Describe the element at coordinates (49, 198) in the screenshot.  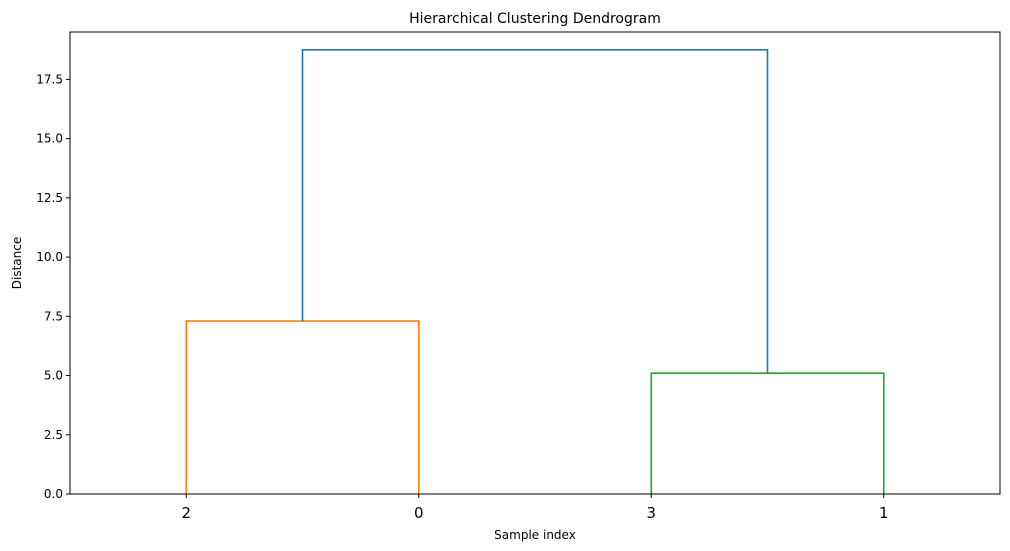
I see `y-tick-label: 12.5` at that location.